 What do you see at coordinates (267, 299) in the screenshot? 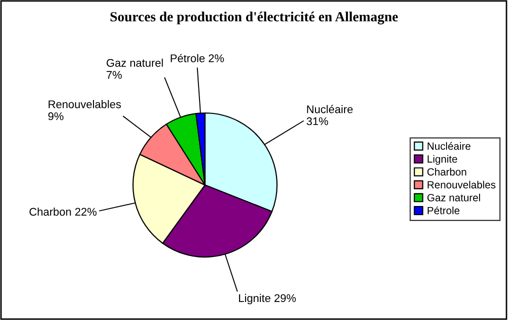
I see `category-label: Lignite 29%` at bounding box center [267, 299].